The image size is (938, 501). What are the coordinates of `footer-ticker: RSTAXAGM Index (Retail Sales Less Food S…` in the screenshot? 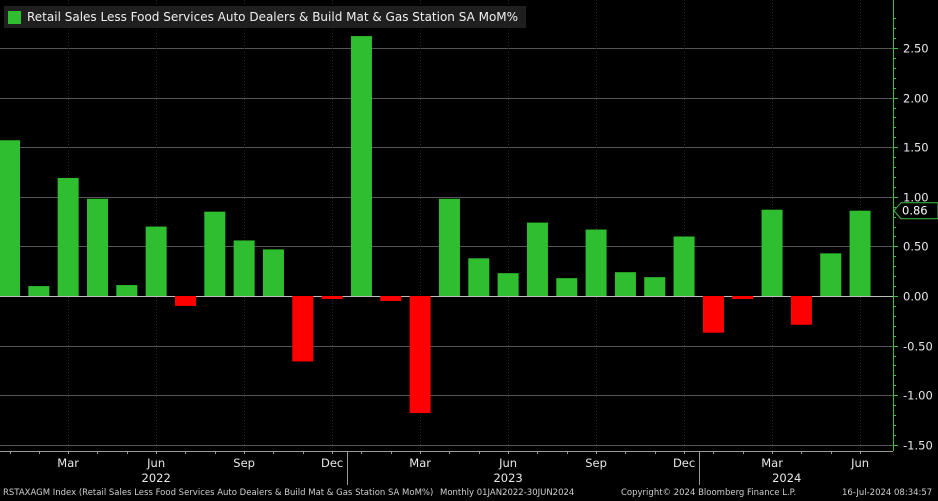 It's located at (218, 493).